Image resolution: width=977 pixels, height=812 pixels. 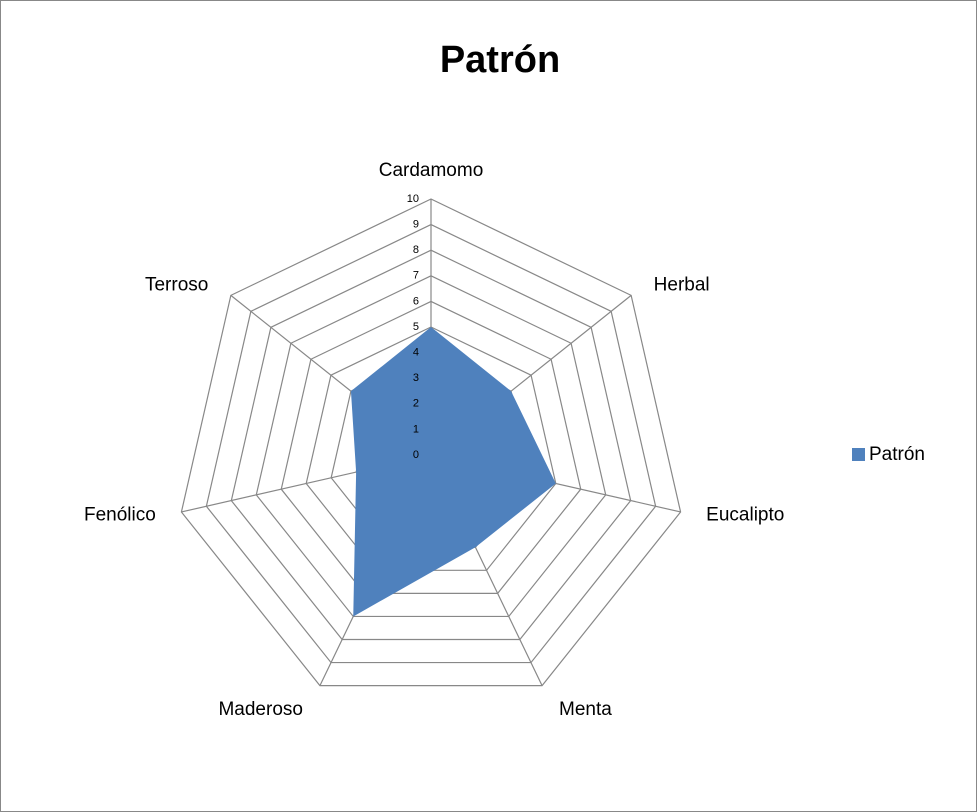 What do you see at coordinates (416, 404) in the screenshot?
I see `tick-label: 2` at bounding box center [416, 404].